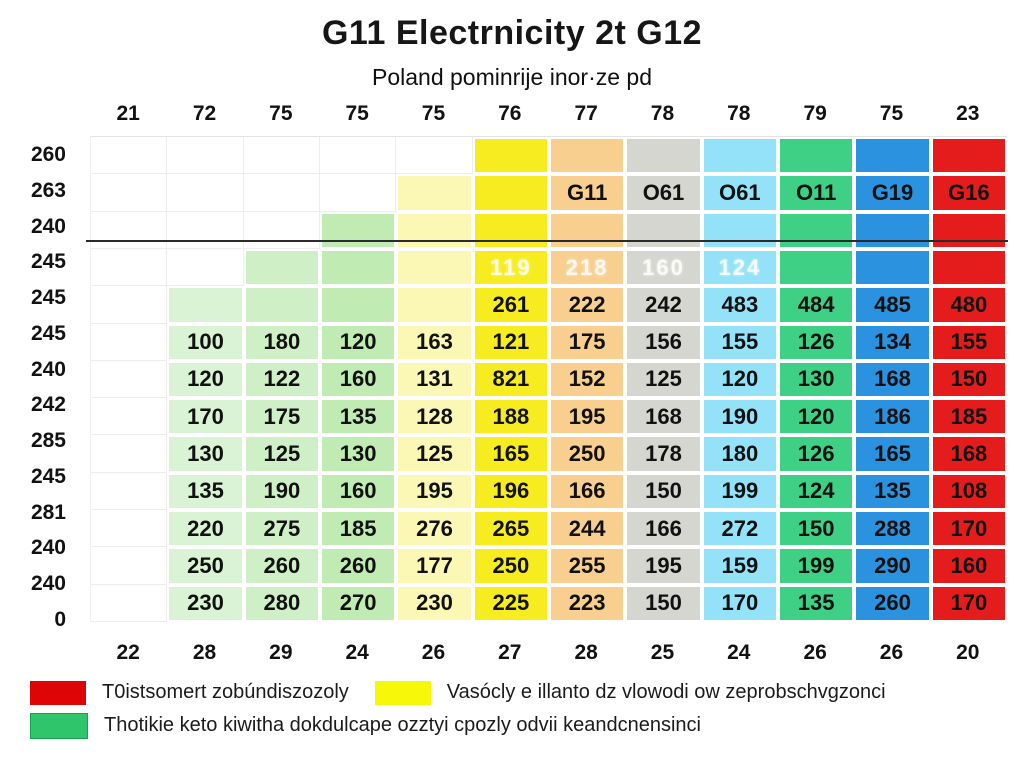  I want to click on grid-cell: 121, so click(510, 342).